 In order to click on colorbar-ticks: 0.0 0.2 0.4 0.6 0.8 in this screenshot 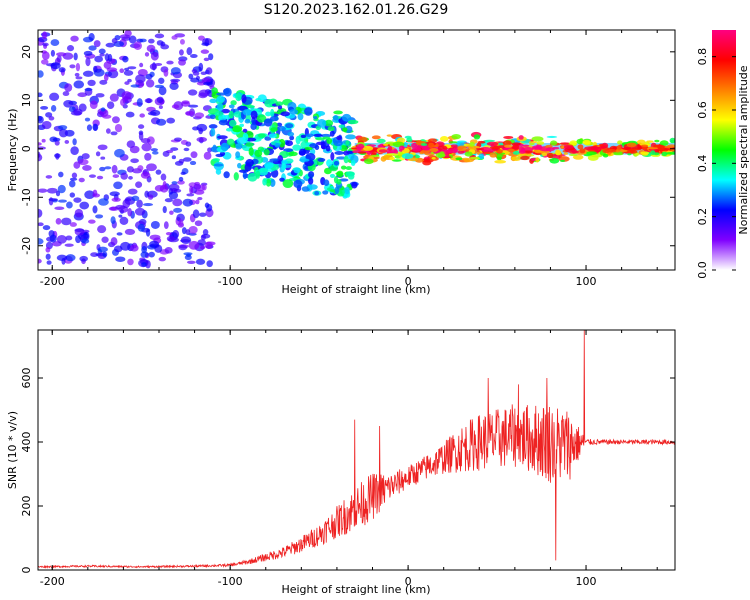, I will do `click(716, 163)`.